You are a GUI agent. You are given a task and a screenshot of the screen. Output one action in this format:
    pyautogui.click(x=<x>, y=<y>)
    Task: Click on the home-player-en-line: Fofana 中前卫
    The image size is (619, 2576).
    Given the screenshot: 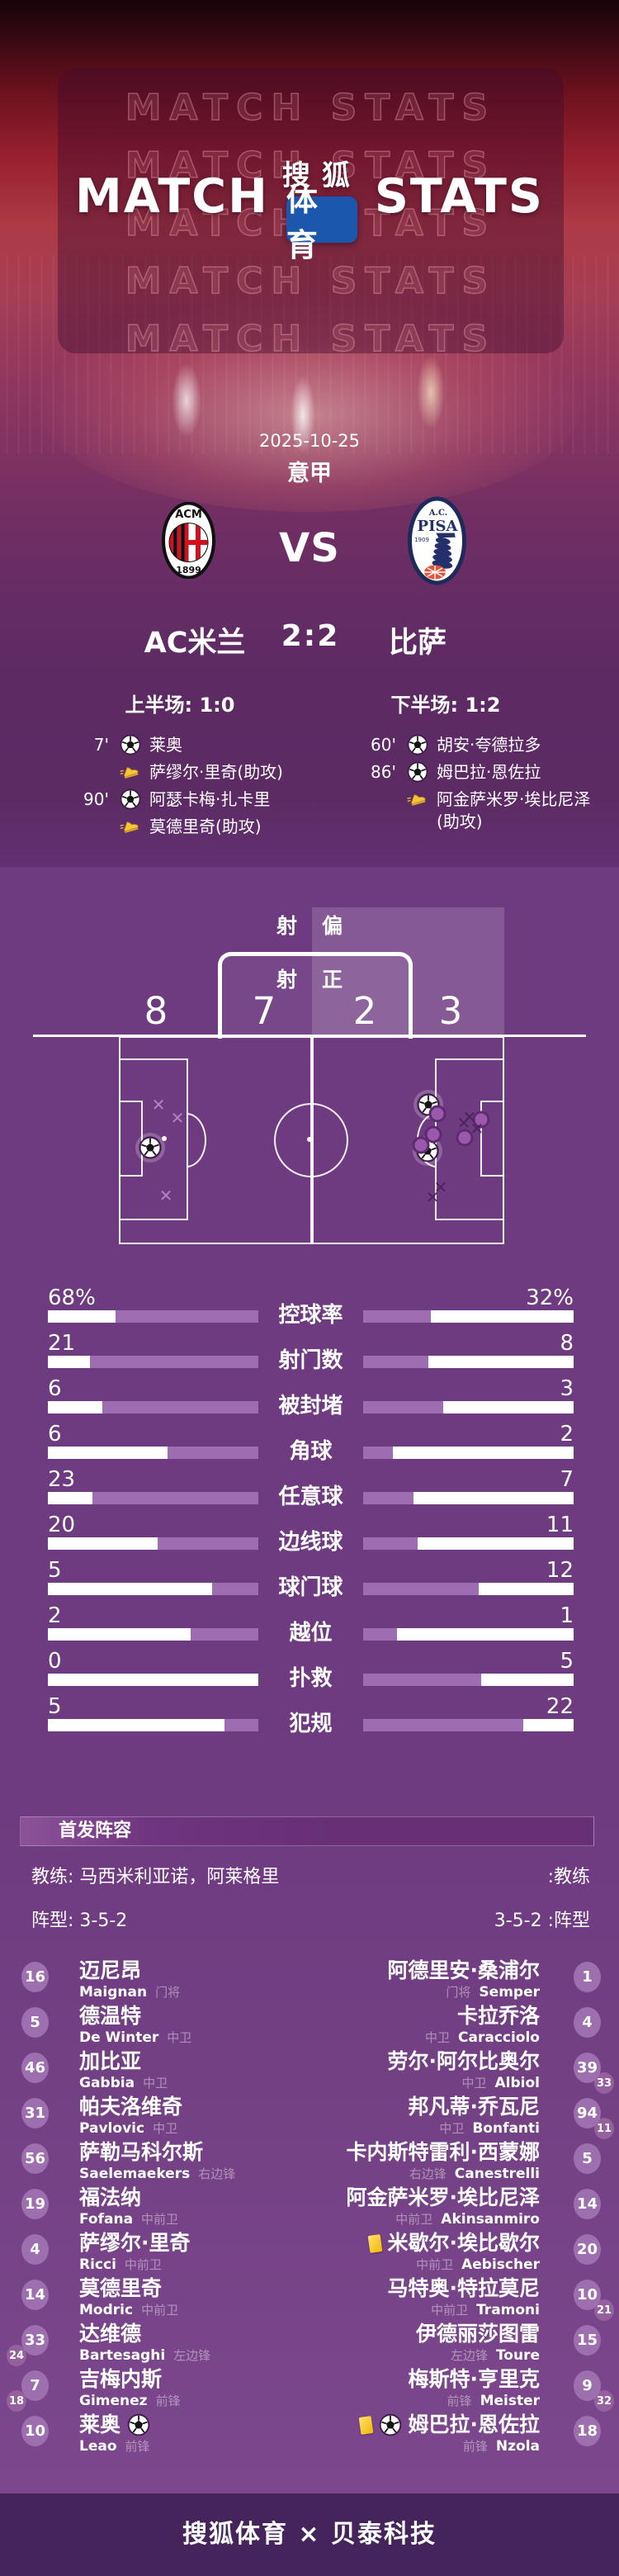 What is the action you would take?
    pyautogui.click(x=128, y=2219)
    